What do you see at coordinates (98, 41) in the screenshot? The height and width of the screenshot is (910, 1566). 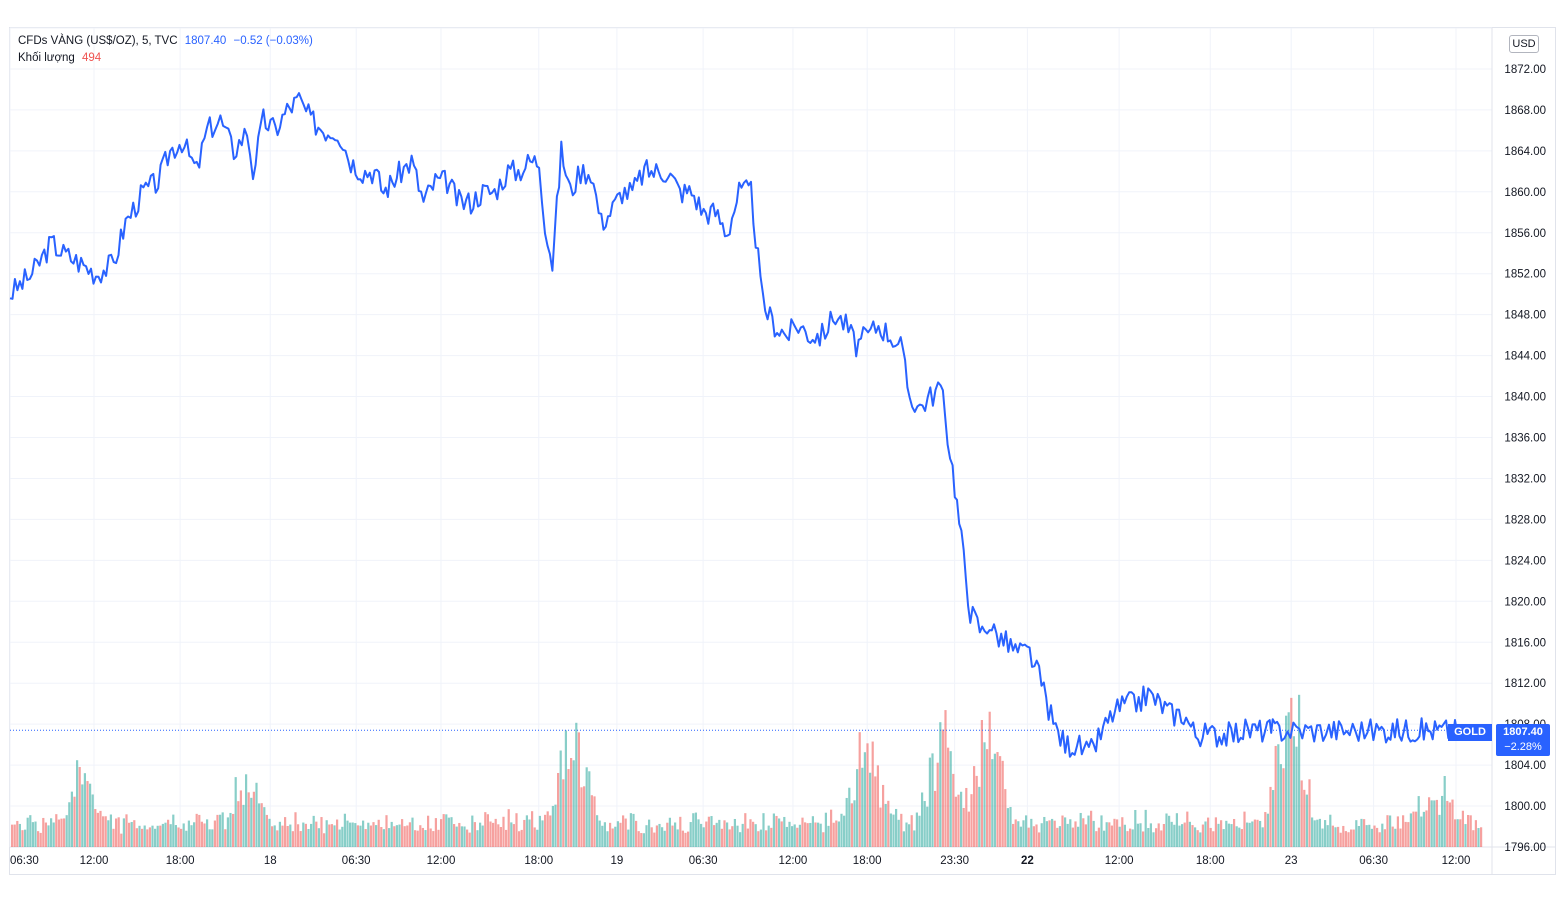 I see `symbol-title: CFDs VÀNG (US$/OZ), 5, TVC` at bounding box center [98, 41].